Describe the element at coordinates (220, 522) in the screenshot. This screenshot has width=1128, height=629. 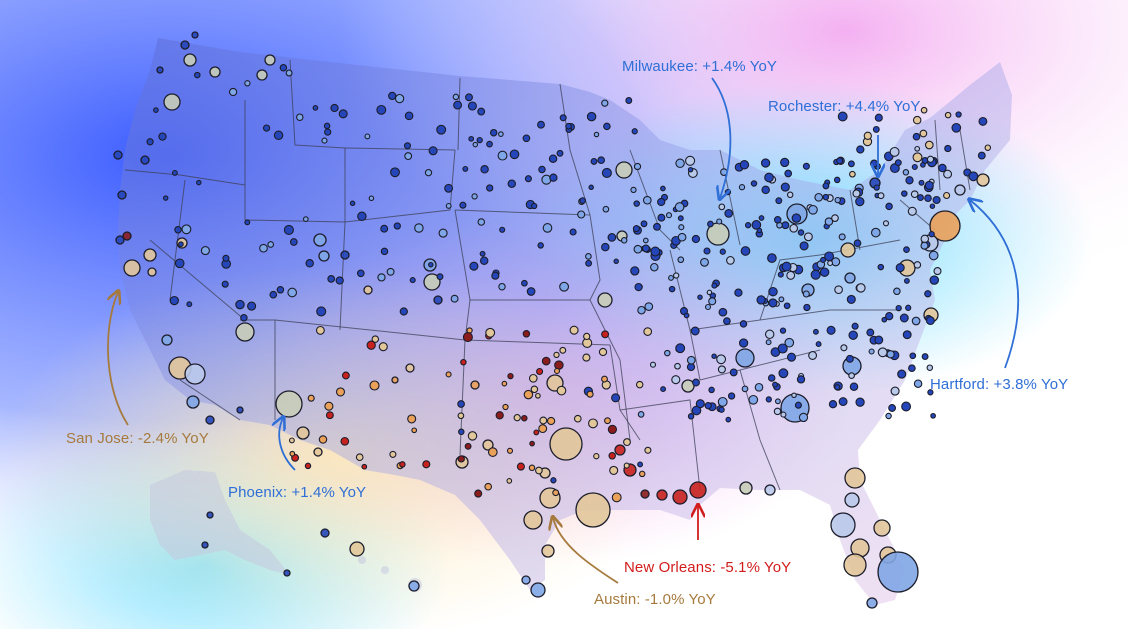
I see `alaska-landmass` at that location.